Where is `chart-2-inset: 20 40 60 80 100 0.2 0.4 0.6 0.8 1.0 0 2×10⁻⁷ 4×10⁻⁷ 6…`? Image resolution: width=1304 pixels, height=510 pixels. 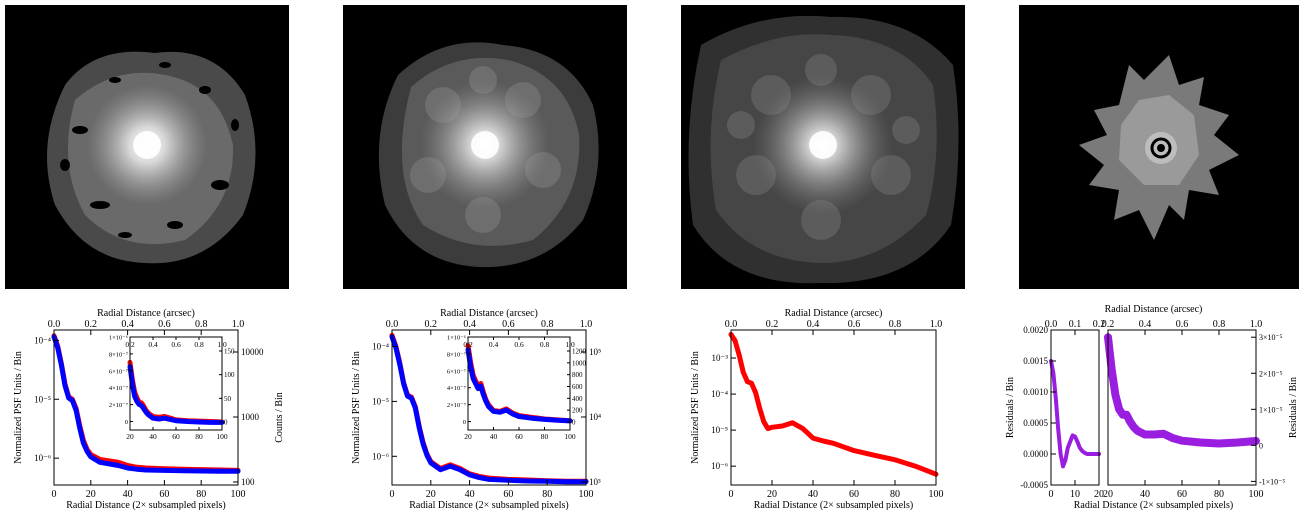 chart-2-inset: 20 40 60 80 100 0.2 0.4 0.6 0.8 1.0 0 2×10⁻⁷ 4×10⁻⁷ 6… is located at coordinates (517, 388).